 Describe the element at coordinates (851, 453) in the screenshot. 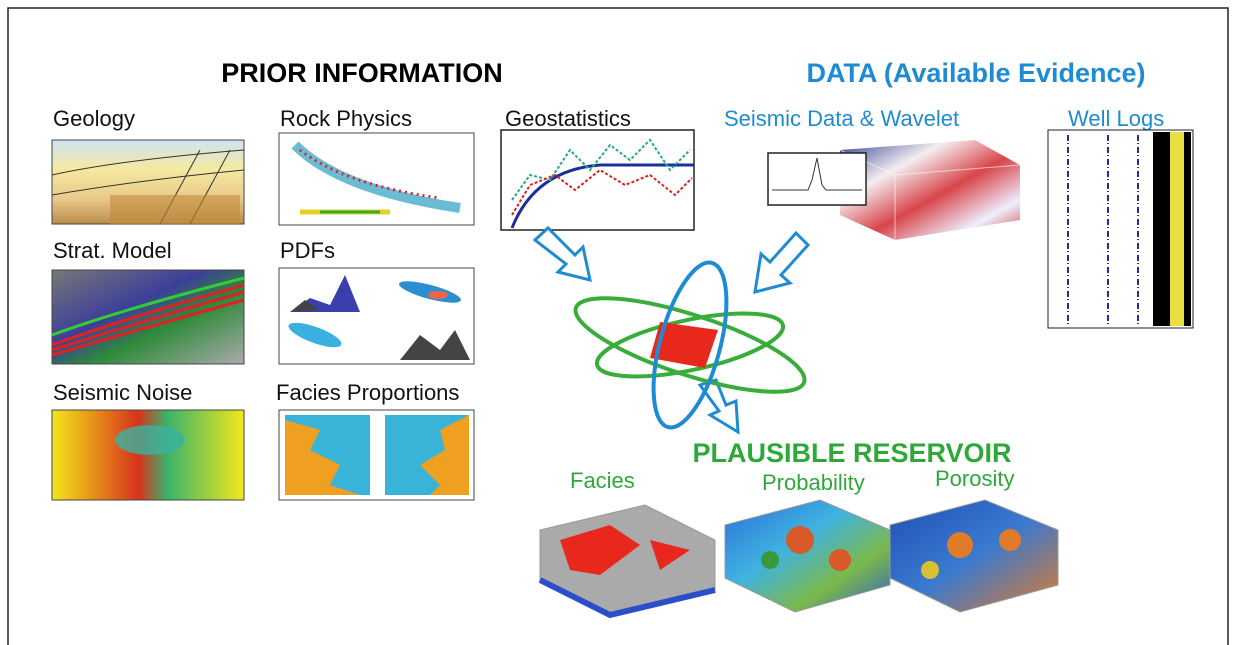

I see `result-header: PLAUSIBLE RESERVOIR` at that location.